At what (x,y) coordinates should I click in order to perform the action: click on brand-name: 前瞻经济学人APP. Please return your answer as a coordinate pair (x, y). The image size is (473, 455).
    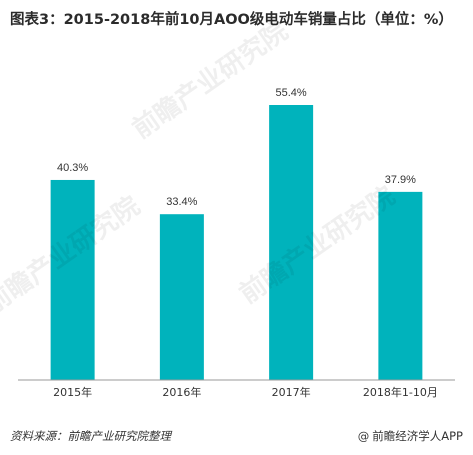
    Looking at the image, I should click on (417, 436).